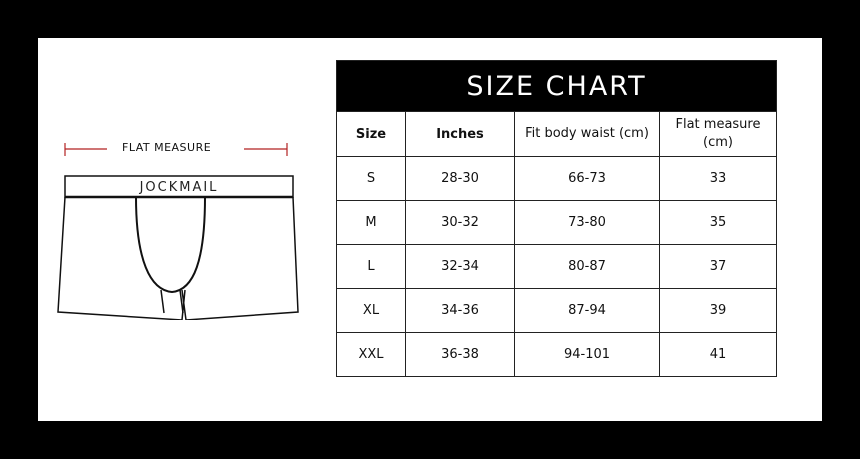 Image resolution: width=860 pixels, height=459 pixels. What do you see at coordinates (371, 354) in the screenshot?
I see `cell-size: XXL` at bounding box center [371, 354].